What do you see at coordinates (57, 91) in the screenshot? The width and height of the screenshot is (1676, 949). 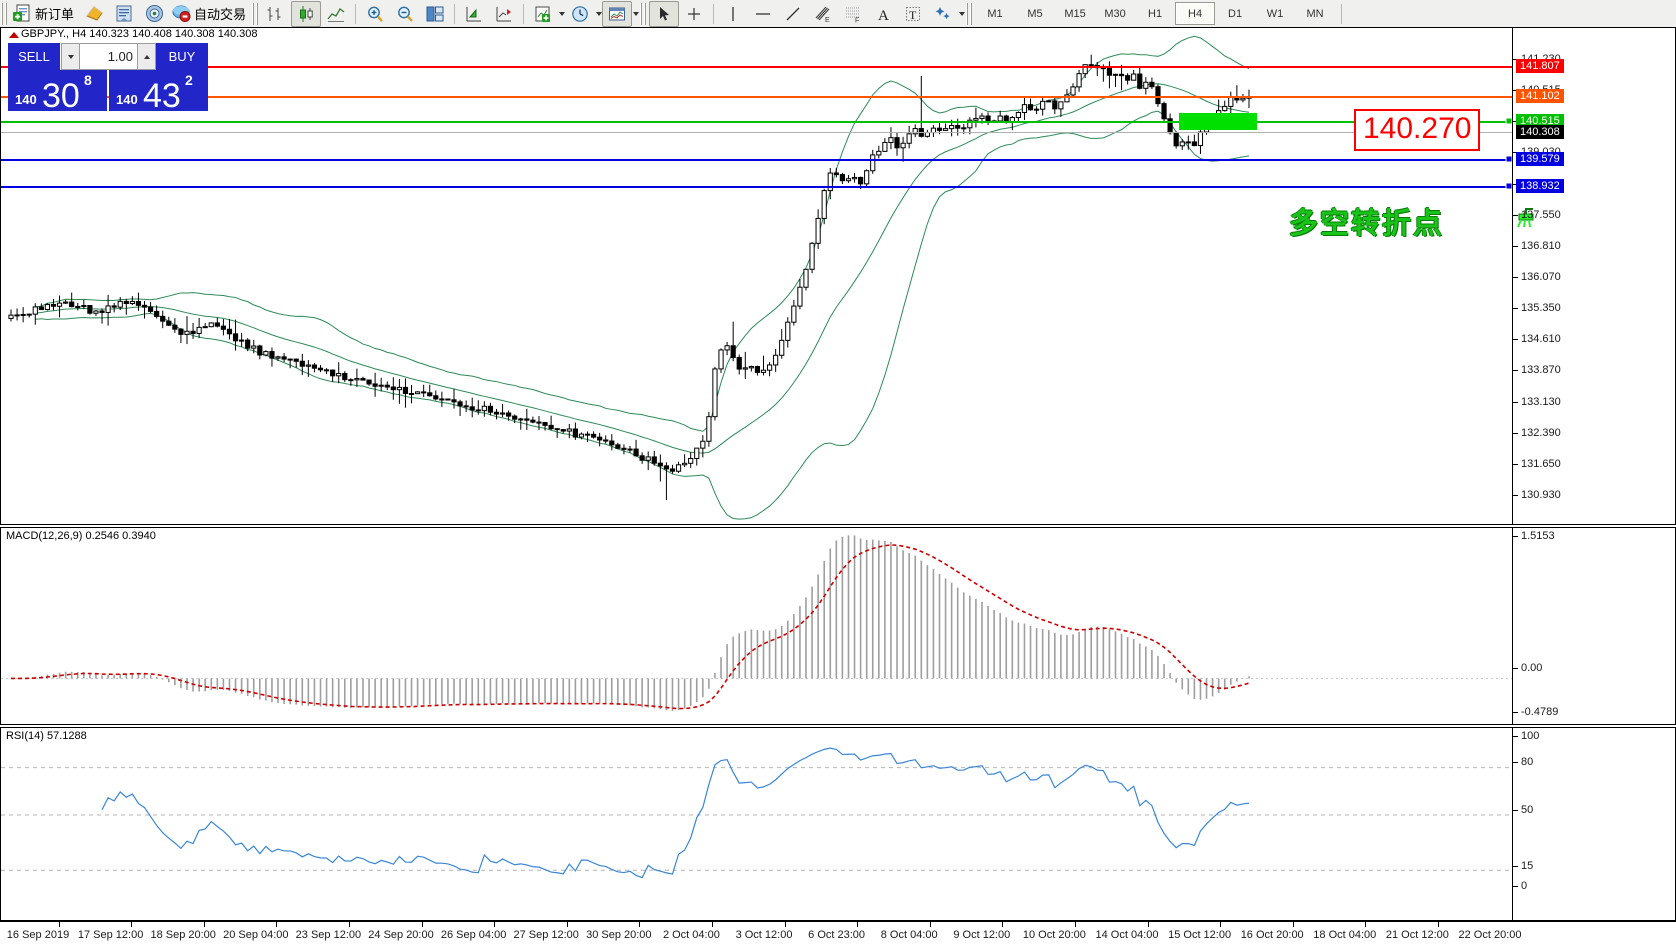 I see `sell-price-button: 140 30 8` at bounding box center [57, 91].